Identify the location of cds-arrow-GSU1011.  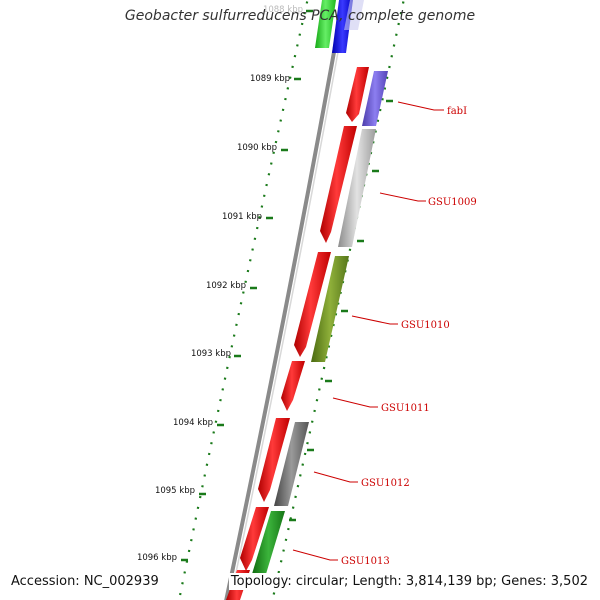
(293, 386).